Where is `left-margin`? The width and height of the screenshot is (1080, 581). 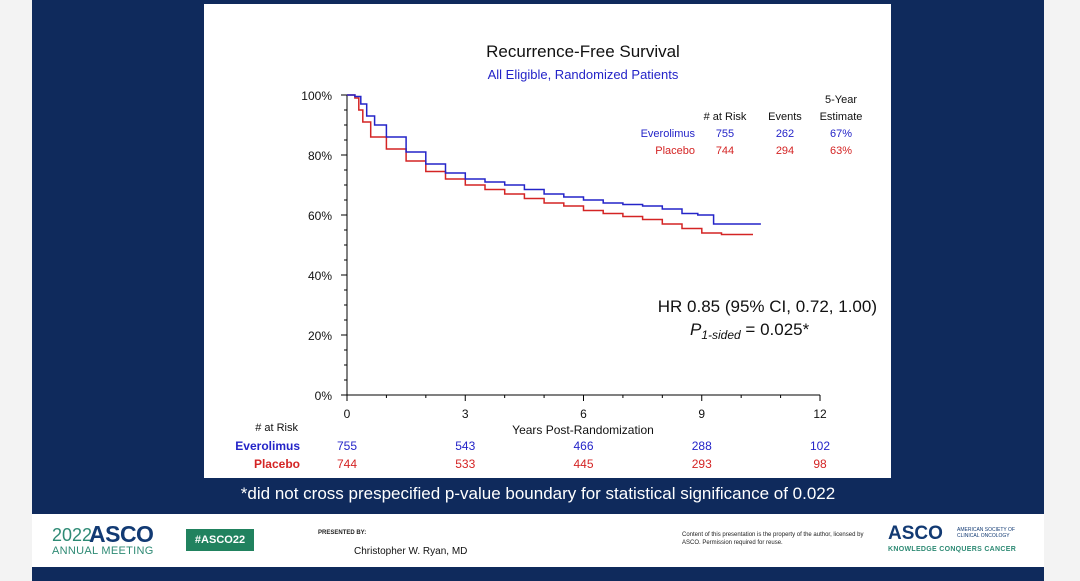
left-margin is located at coordinates (16, 290).